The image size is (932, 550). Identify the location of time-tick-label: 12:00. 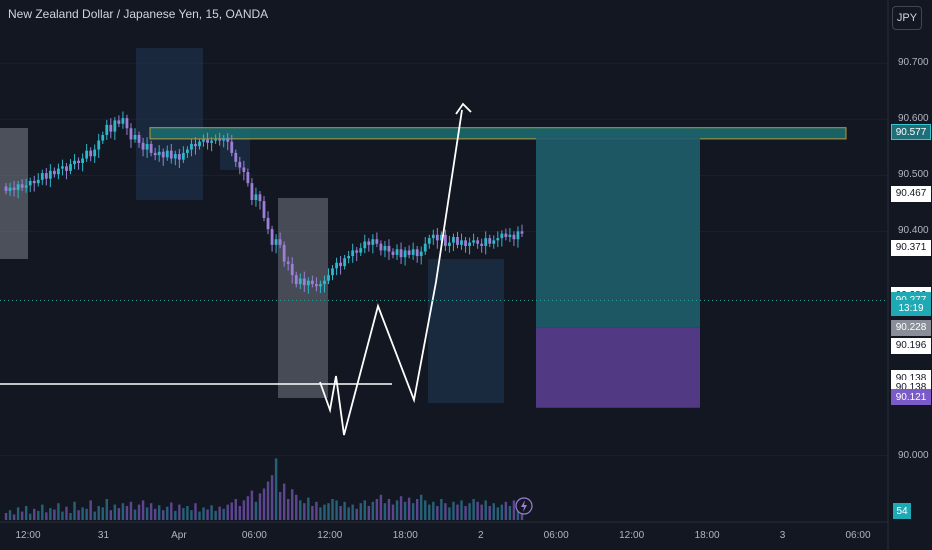
(632, 535).